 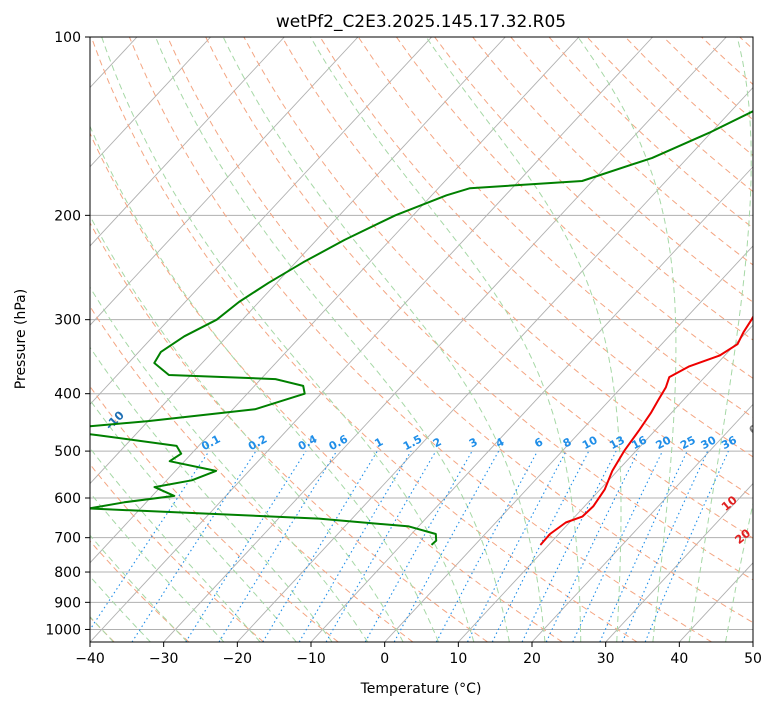 What do you see at coordinates (257, 442) in the screenshot?
I see `mixing-ratio-label: 0.2` at bounding box center [257, 442].